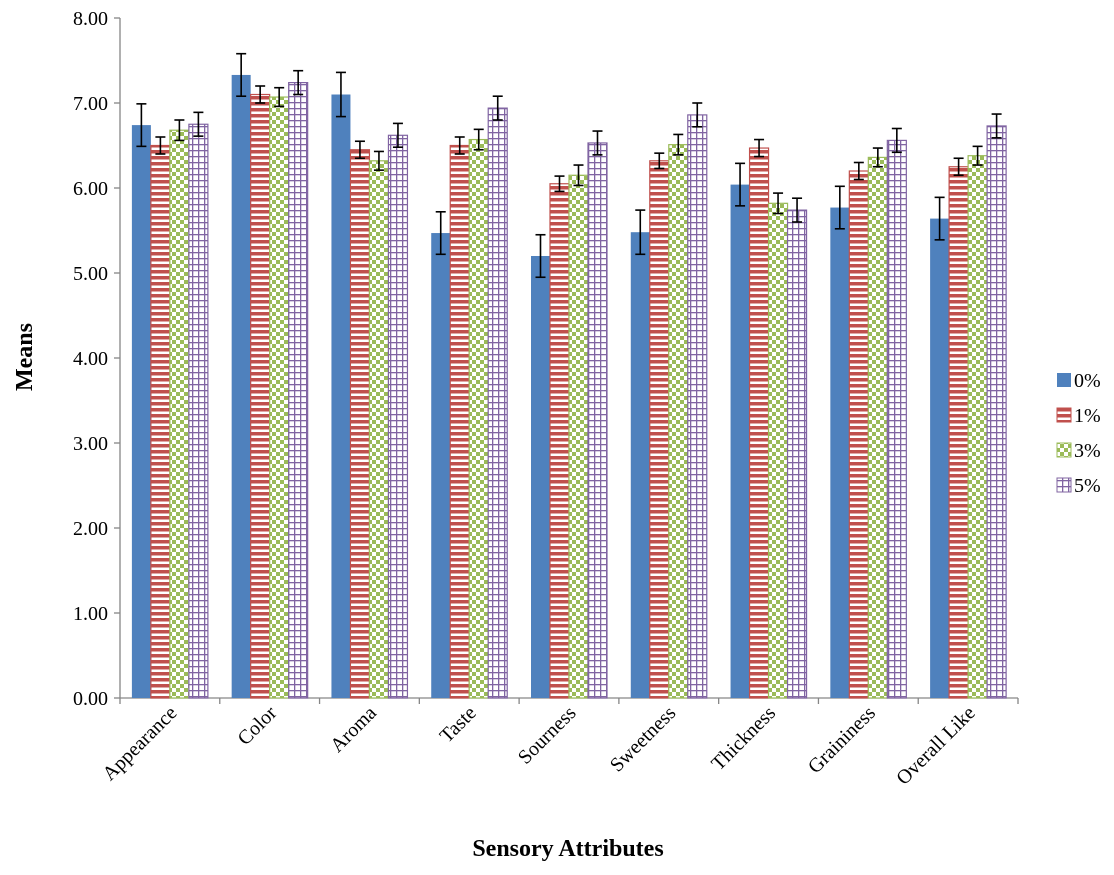 This screenshot has width=1114, height=875. I want to click on y-tick-label: 7.00, so click(90, 104).